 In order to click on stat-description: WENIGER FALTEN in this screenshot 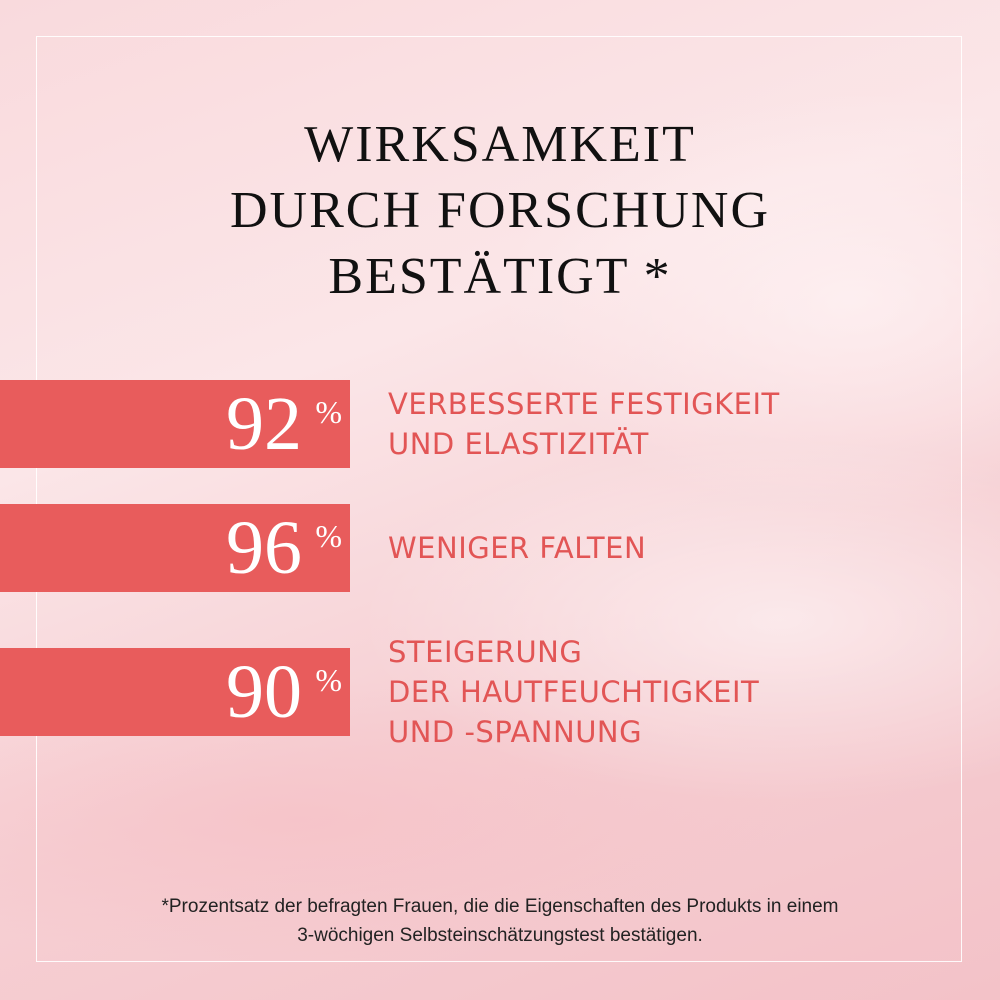, I will do `click(517, 548)`.